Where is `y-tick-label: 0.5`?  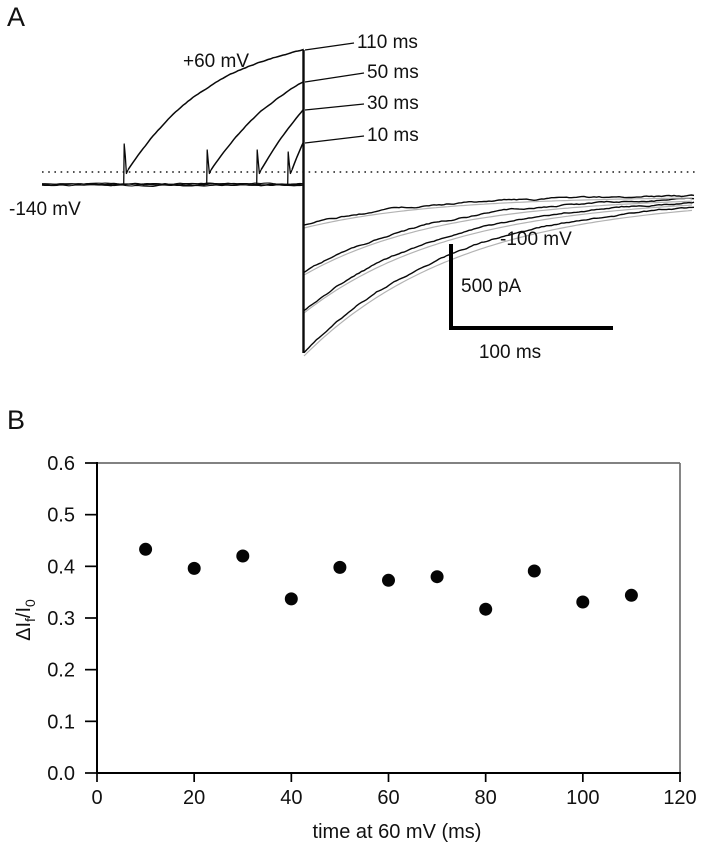 y-tick-label: 0.5 is located at coordinates (61, 516).